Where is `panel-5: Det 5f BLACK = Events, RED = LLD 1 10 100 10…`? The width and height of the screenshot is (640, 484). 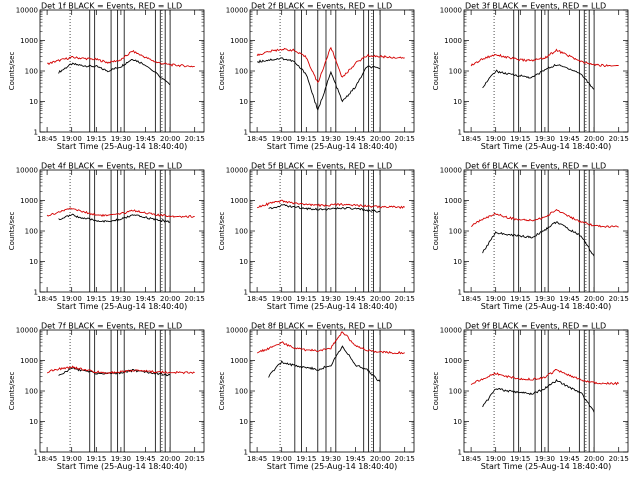
panel-5: Det 5f BLACK = Events, RED = LLD 1 10 100 10… is located at coordinates (316, 237).